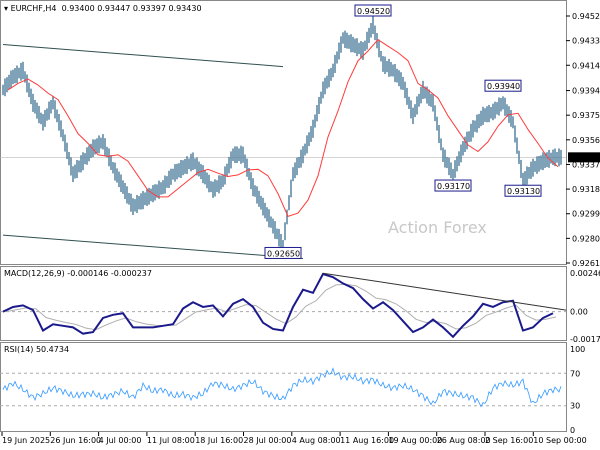  What do you see at coordinates (281, 307) in the screenshot?
I see `macd-signal-line` at bounding box center [281, 307].